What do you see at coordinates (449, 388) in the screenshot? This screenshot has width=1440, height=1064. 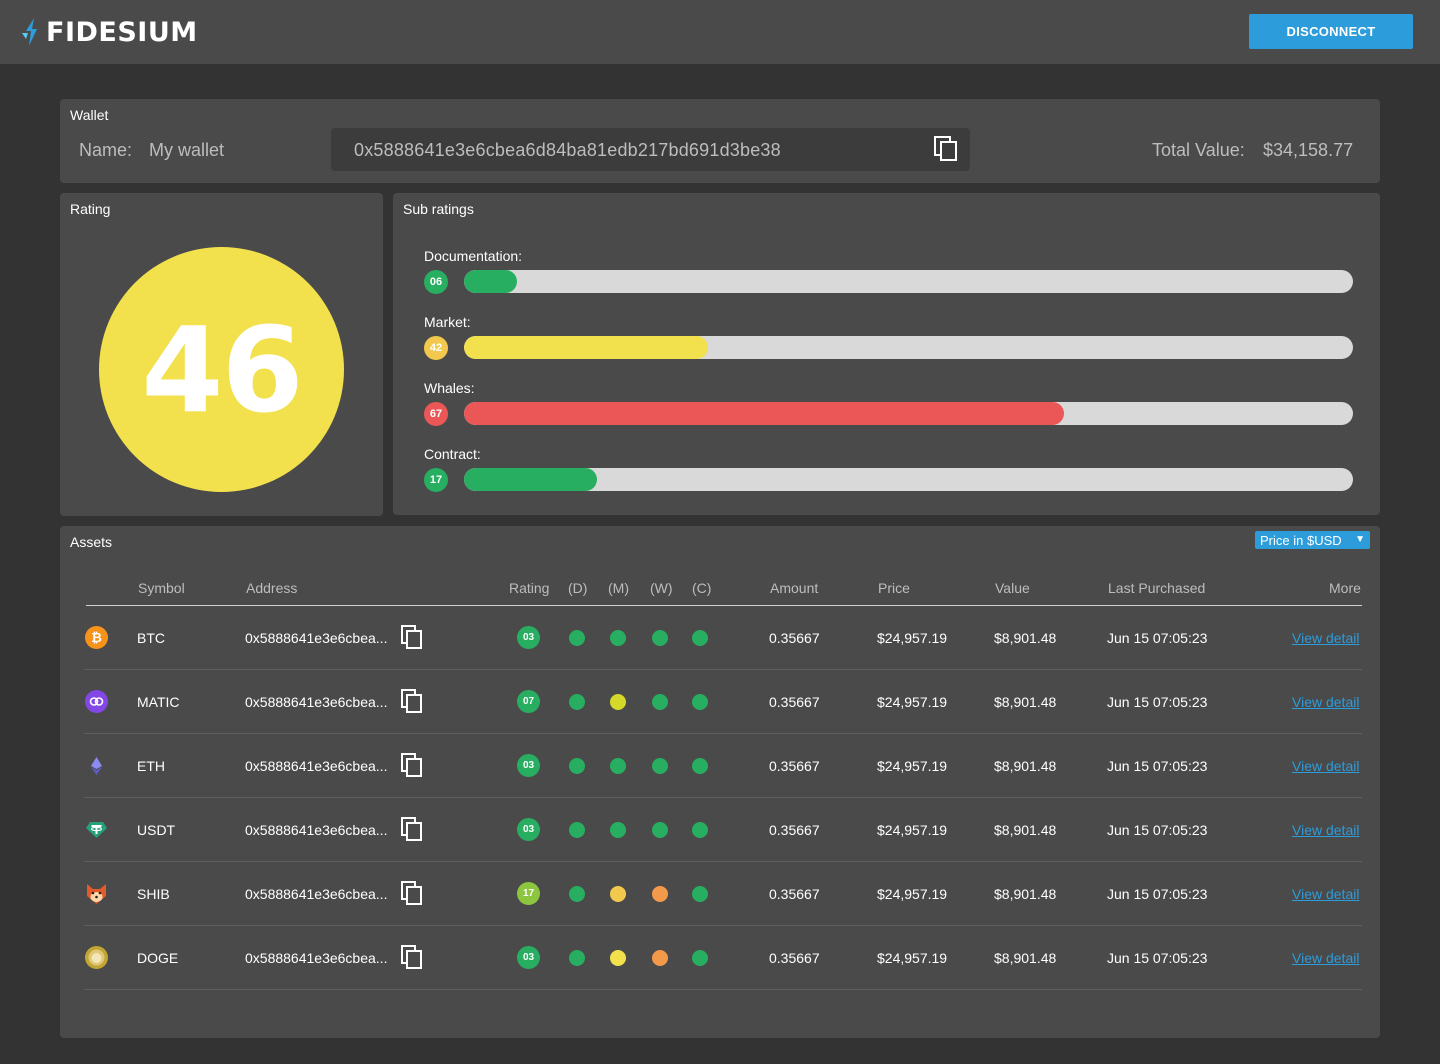 I see `sub-rating-label: Whales:` at bounding box center [449, 388].